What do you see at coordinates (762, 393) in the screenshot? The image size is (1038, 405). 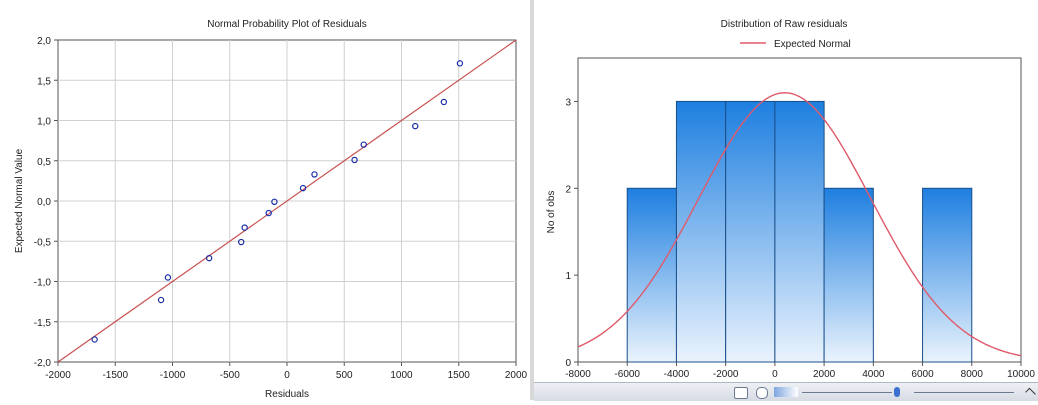 I see `zoom-reset-icon` at bounding box center [762, 393].